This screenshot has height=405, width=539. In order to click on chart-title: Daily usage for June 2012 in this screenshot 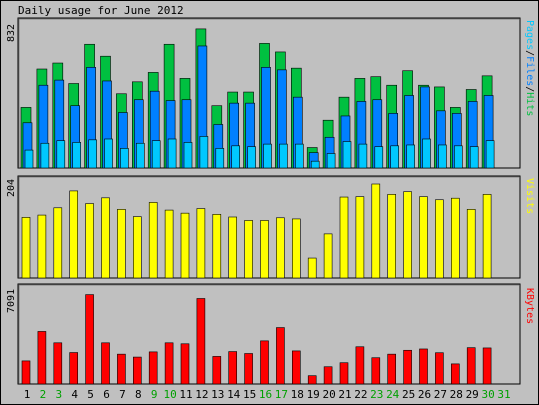, I will do `click(101, 10)`.